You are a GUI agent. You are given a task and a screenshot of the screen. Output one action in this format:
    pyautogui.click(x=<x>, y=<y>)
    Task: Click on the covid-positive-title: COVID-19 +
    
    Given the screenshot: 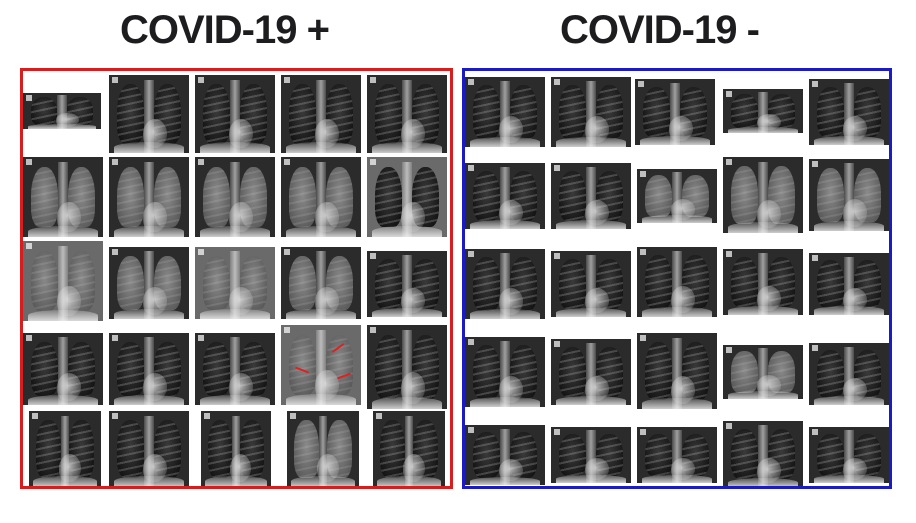 What is the action you would take?
    pyautogui.click(x=225, y=30)
    